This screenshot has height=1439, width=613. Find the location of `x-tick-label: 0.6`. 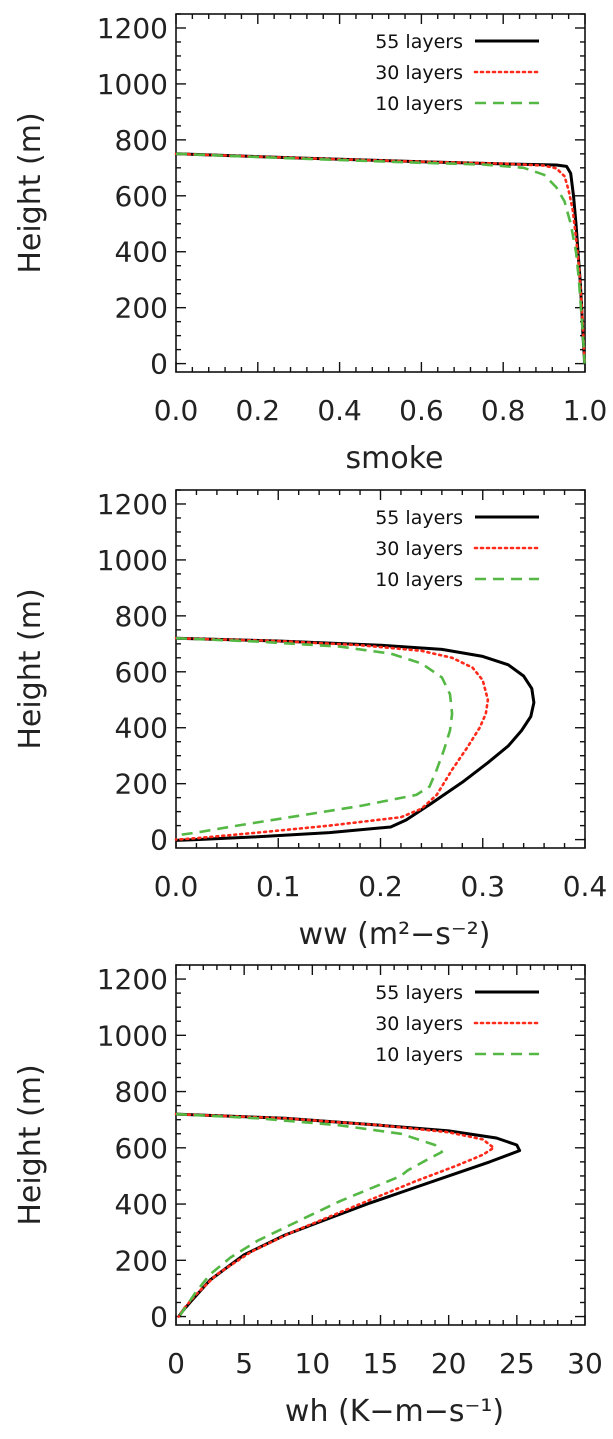

x-tick-label: 0.6 is located at coordinates (421, 410).